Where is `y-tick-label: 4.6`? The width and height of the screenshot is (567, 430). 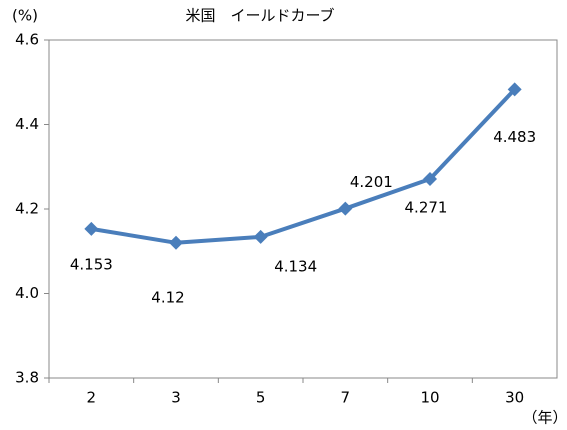
y-tick-label: 4.6 is located at coordinates (27, 40).